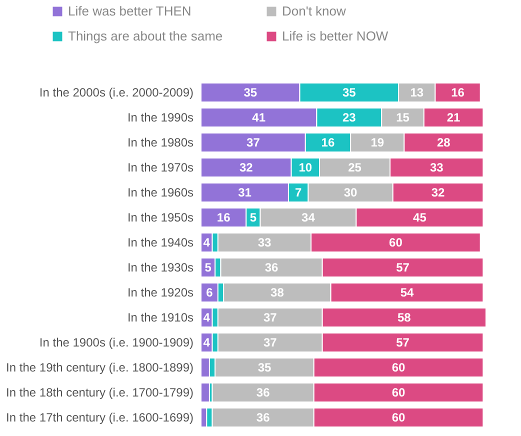 This screenshot has width=521, height=436. I want to click on data-label: 34, so click(309, 217).